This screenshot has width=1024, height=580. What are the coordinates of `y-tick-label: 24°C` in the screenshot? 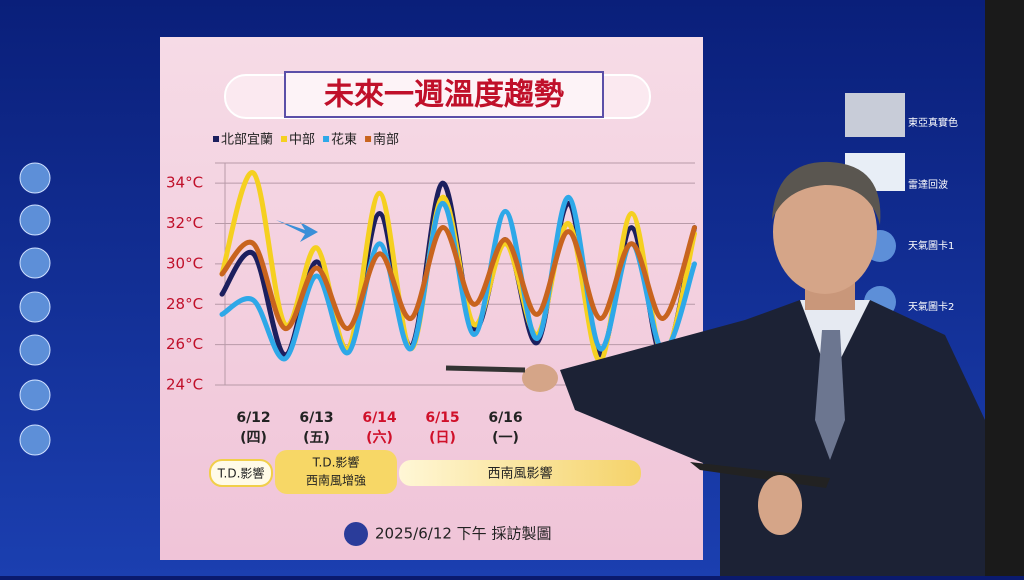 It's located at (184, 385).